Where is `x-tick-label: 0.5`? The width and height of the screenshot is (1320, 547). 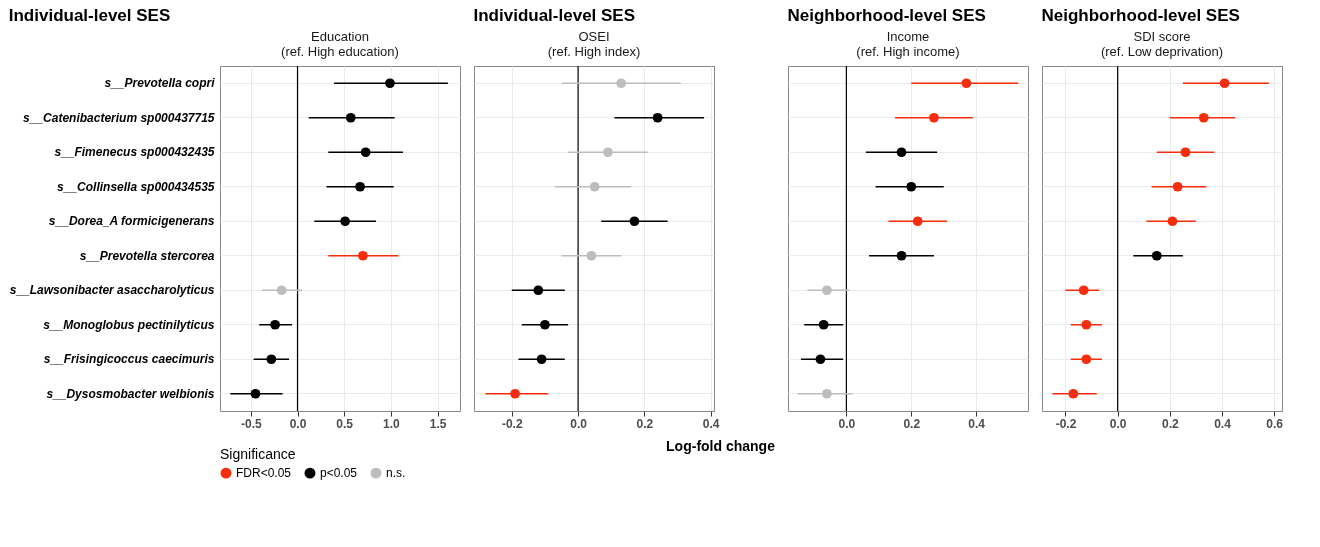 x-tick-label: 0.5 is located at coordinates (345, 423).